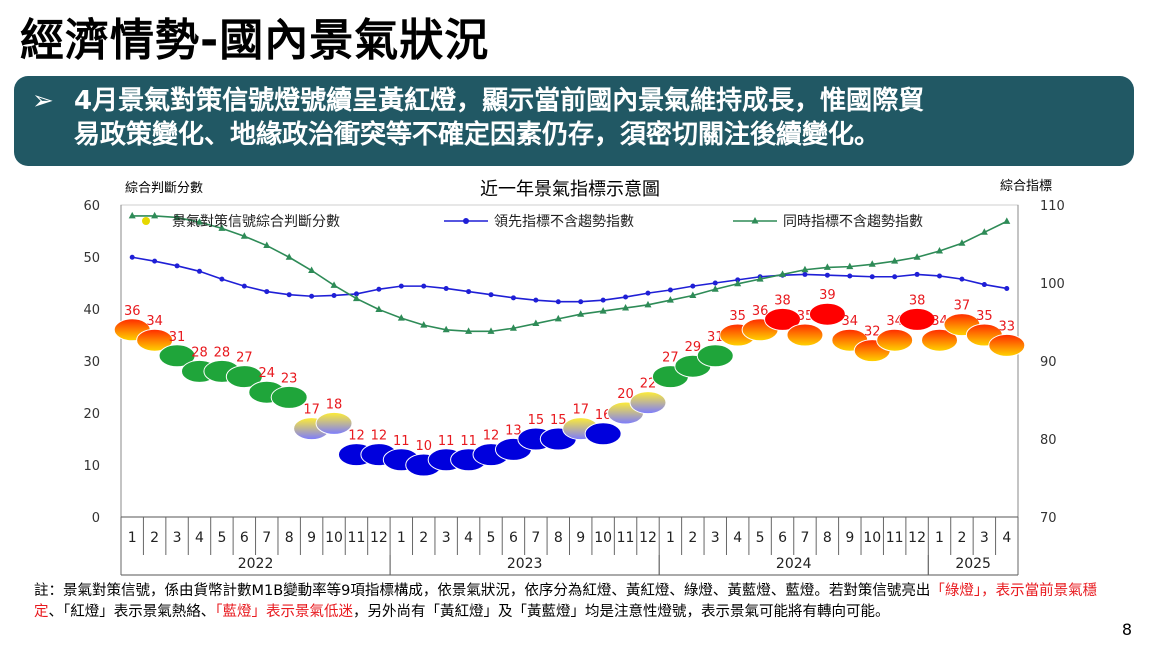 The image size is (1150, 646). I want to click on signal-light-r, so click(917, 319).